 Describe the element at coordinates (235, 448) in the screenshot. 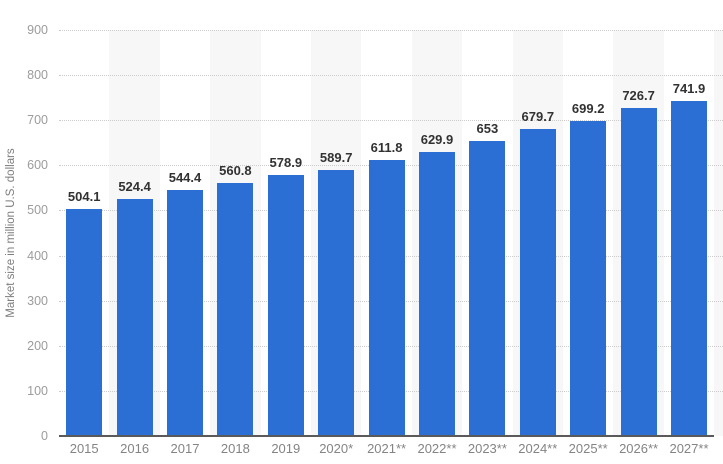

I see `x-tick-label: 2018` at that location.